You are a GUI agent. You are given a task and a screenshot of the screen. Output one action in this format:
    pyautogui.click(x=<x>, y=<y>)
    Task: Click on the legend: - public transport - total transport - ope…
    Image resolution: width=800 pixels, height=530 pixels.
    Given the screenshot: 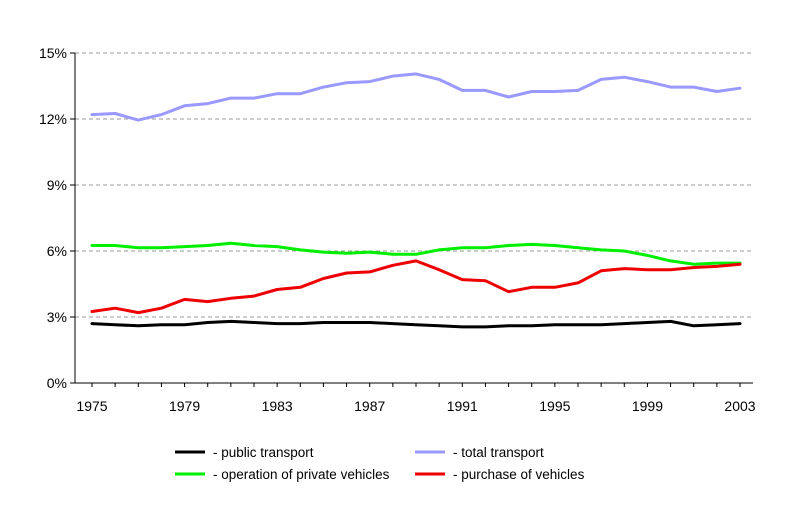 What is the action you would take?
    pyautogui.click(x=380, y=463)
    